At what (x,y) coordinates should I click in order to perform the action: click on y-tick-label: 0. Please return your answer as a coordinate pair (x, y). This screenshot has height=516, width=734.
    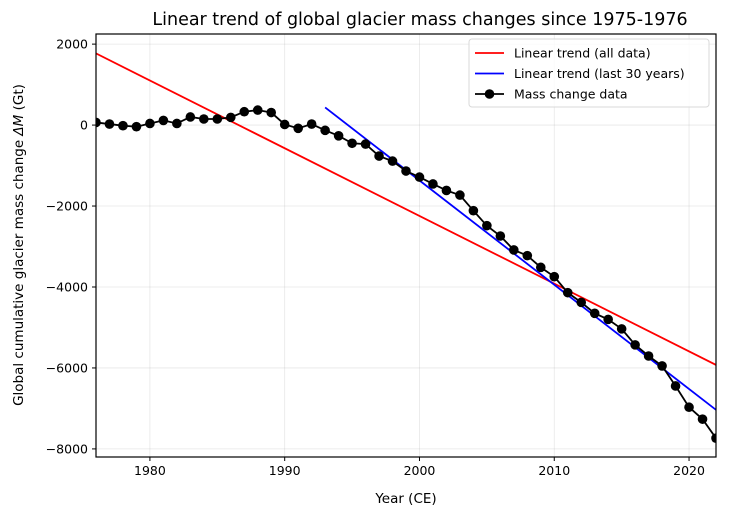
    Looking at the image, I should click on (84, 125).